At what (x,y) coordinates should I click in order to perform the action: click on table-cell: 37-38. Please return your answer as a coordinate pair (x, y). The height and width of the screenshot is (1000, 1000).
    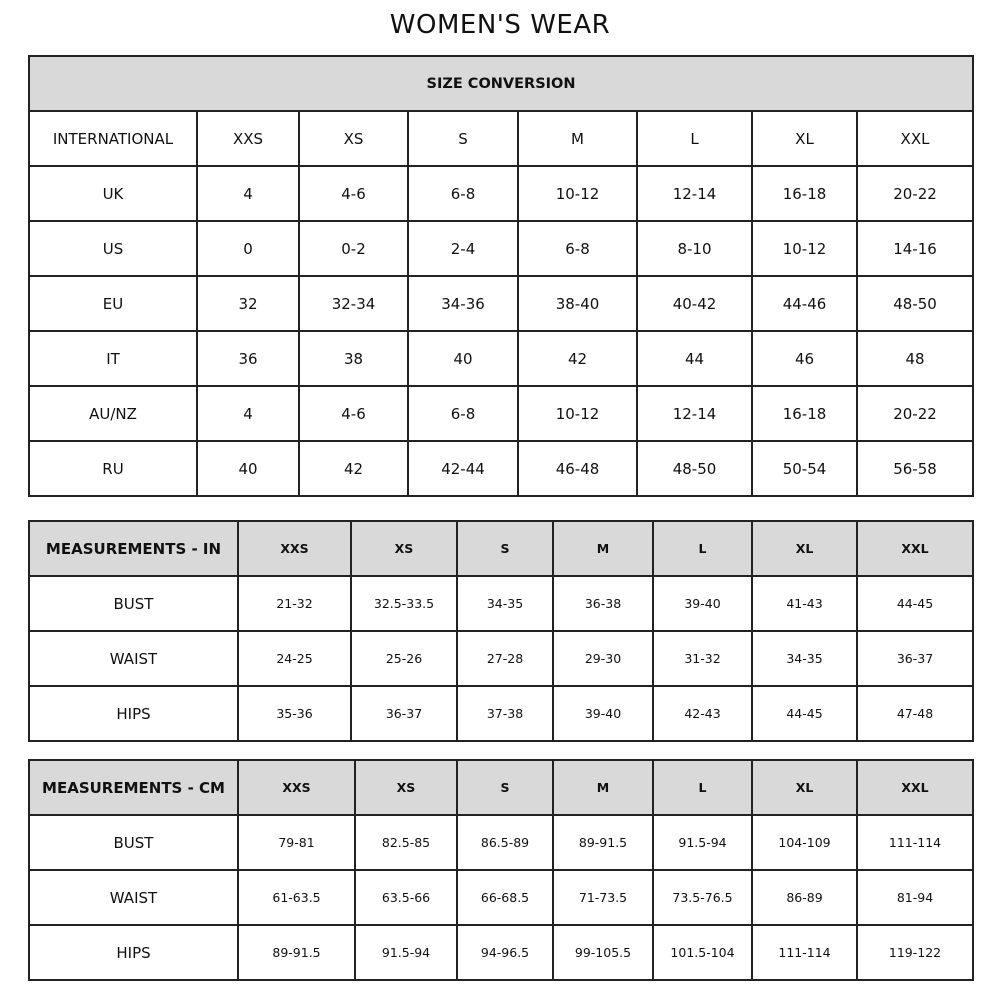
    Looking at the image, I should click on (505, 713).